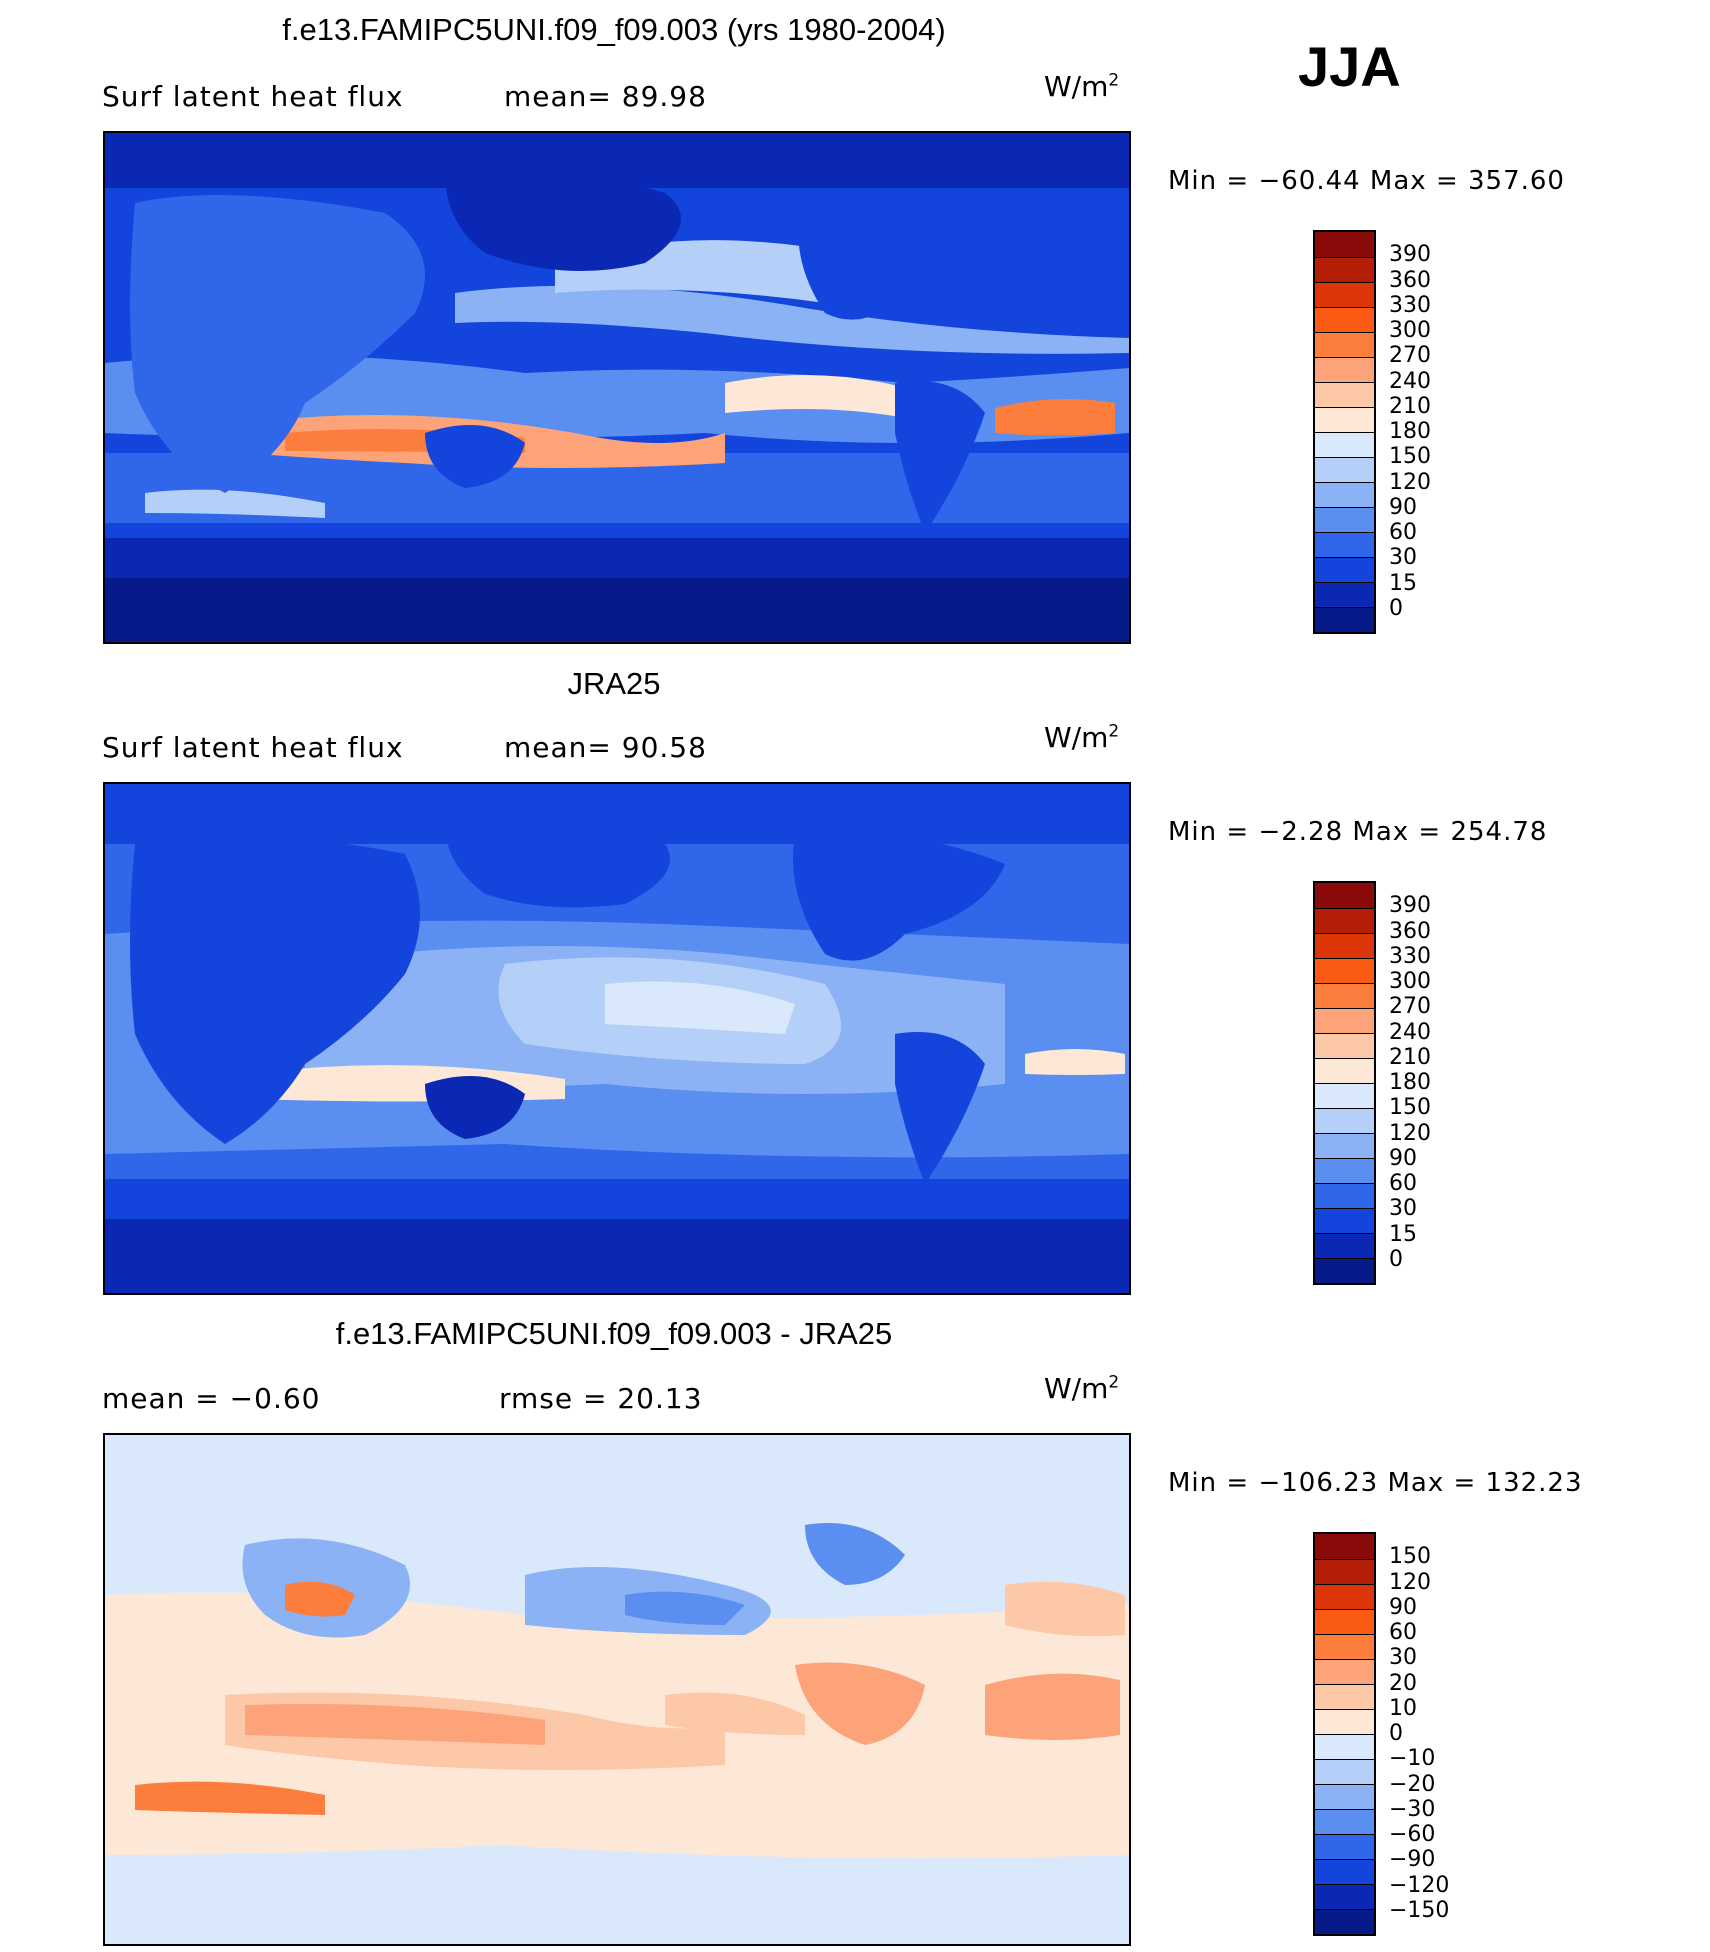 This screenshot has height=1952, width=1710. I want to click on panel-3-rmse: rmse = 20.13, so click(601, 1398).